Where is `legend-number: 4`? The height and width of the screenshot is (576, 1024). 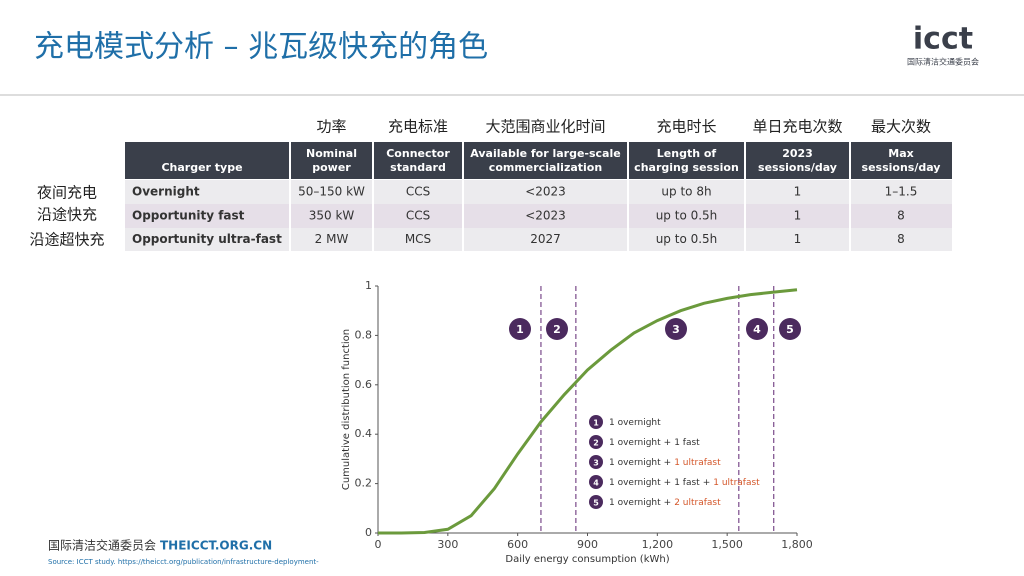
legend-number: 4 is located at coordinates (596, 483).